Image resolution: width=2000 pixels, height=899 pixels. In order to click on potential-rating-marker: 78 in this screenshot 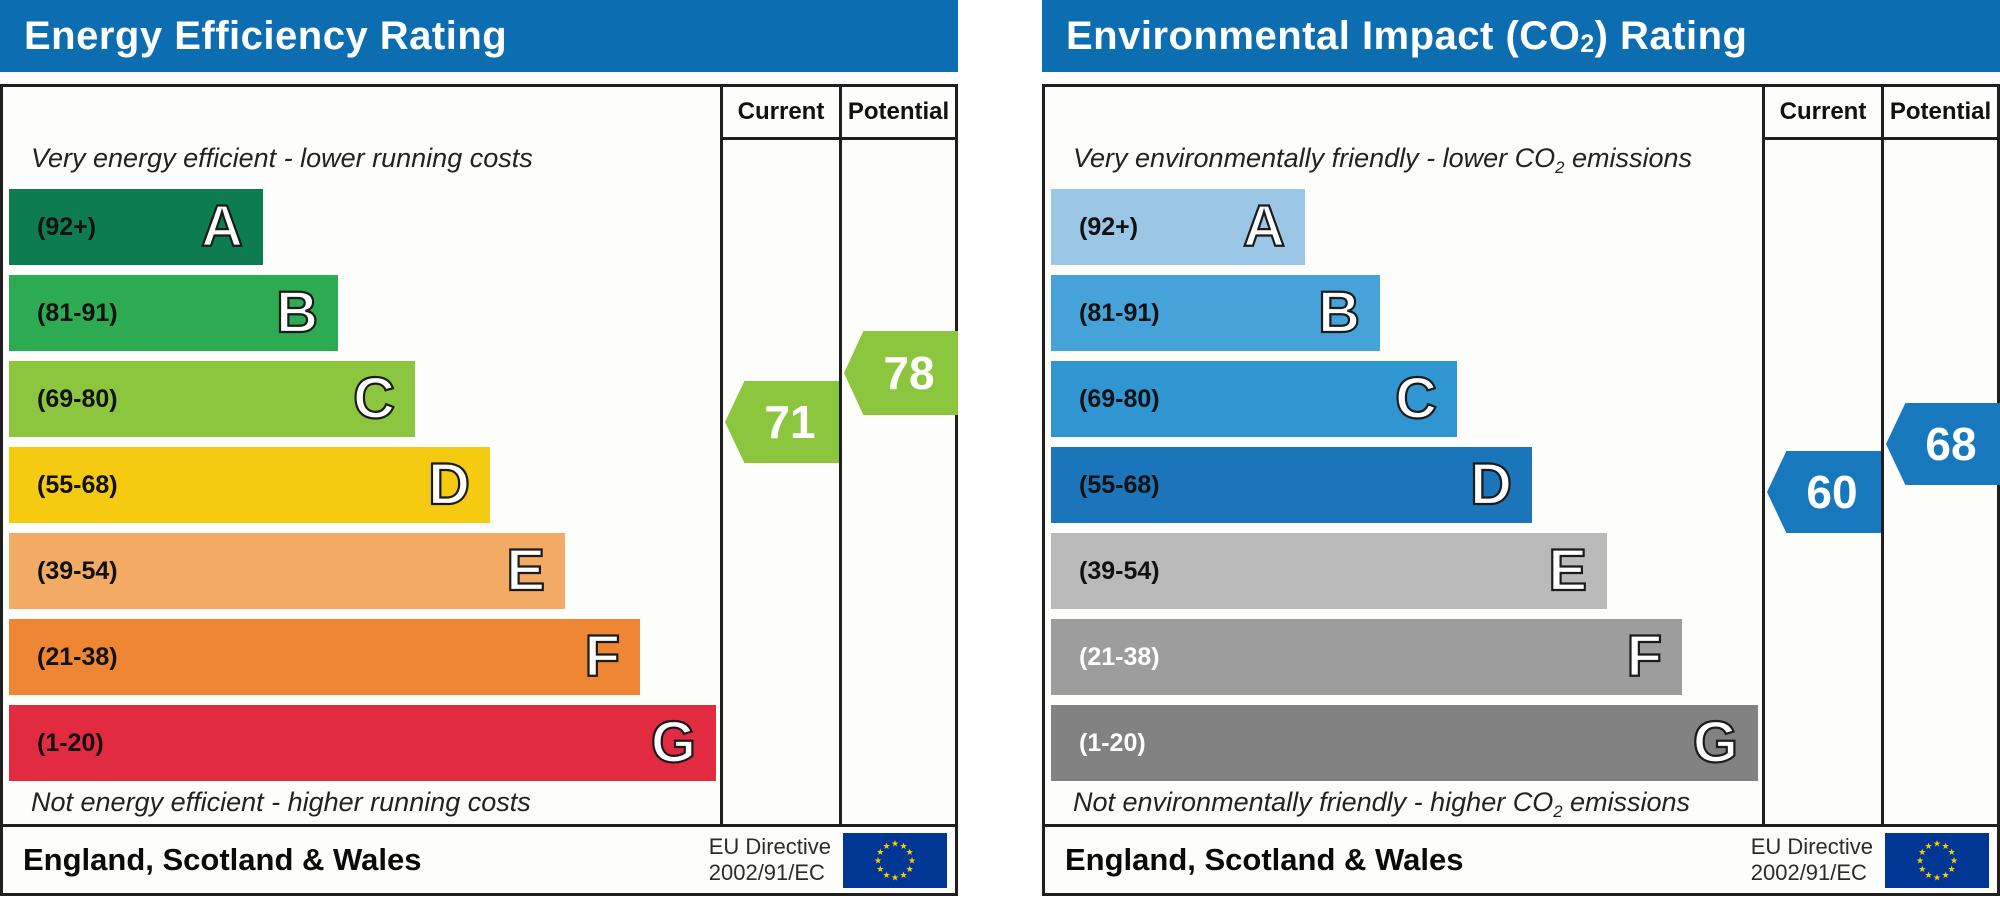, I will do `click(901, 373)`.